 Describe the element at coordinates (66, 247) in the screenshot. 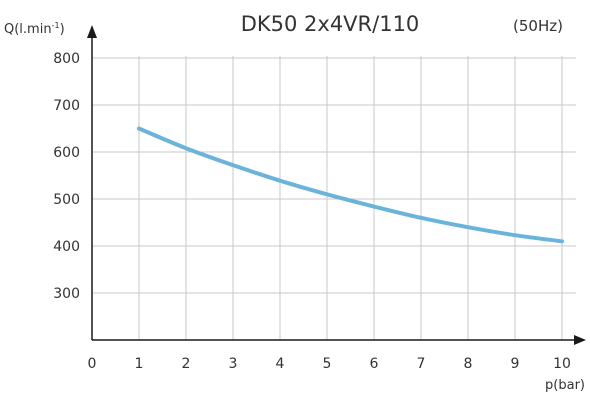

I see `y-tick-label: 400` at that location.